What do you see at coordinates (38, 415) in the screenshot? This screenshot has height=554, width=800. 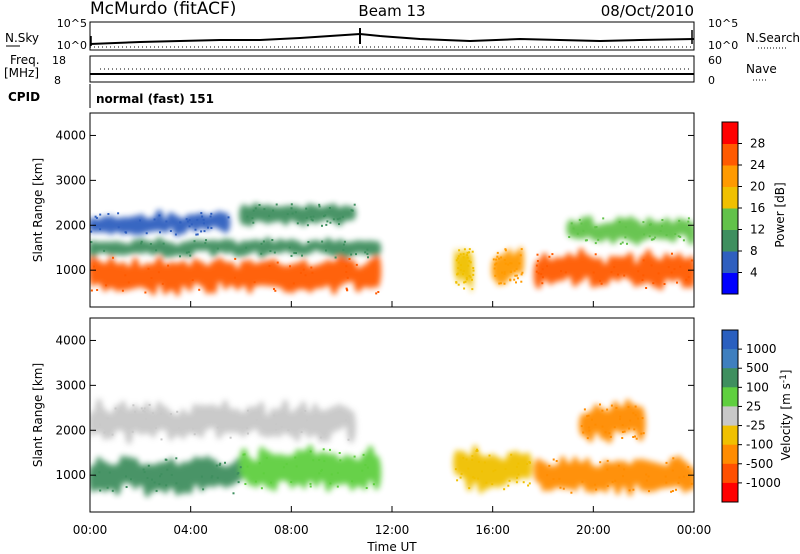 I see `velocity-ylabel: Slant Range [km]` at bounding box center [38, 415].